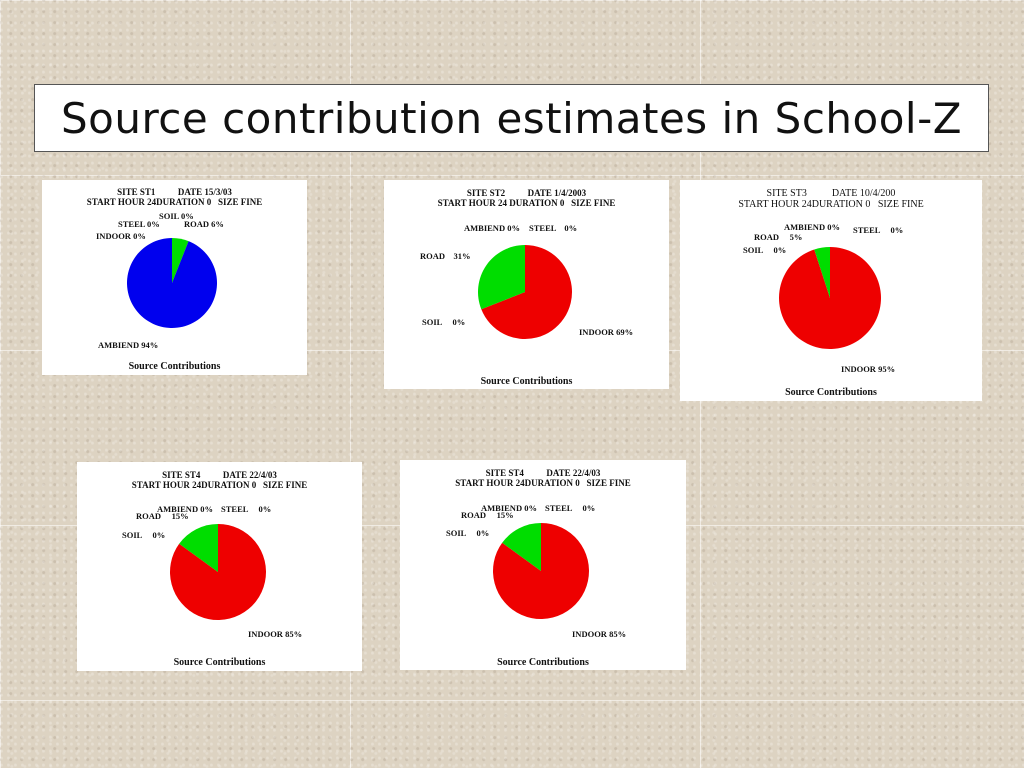 The width and height of the screenshot is (1024, 768). Describe the element at coordinates (121, 236) in the screenshot. I see `label-indoor: INDOOR 0%` at that location.